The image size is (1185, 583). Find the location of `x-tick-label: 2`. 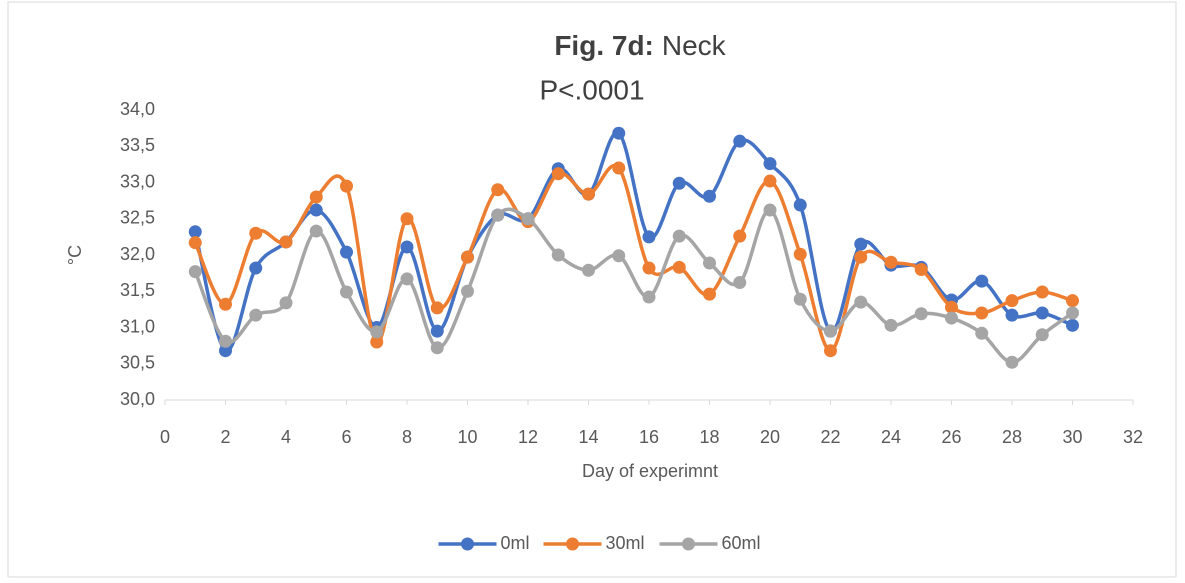

x-tick-label: 2 is located at coordinates (225, 437).